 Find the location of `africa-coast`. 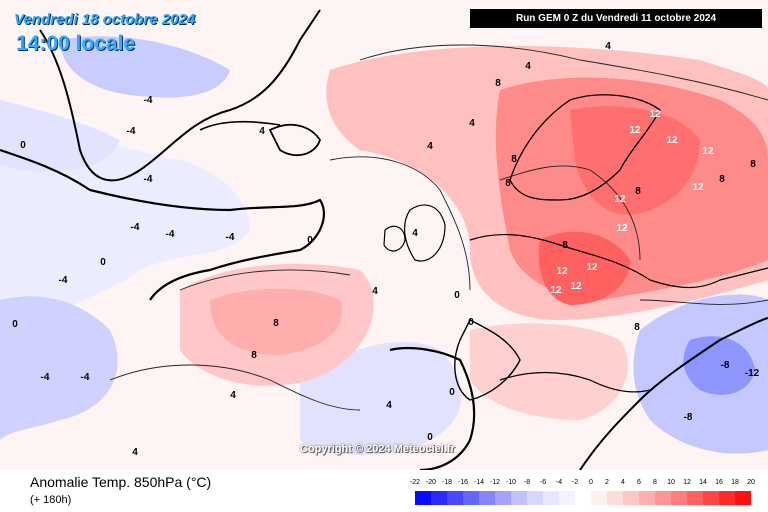

africa-coast is located at coordinates (432, 408).